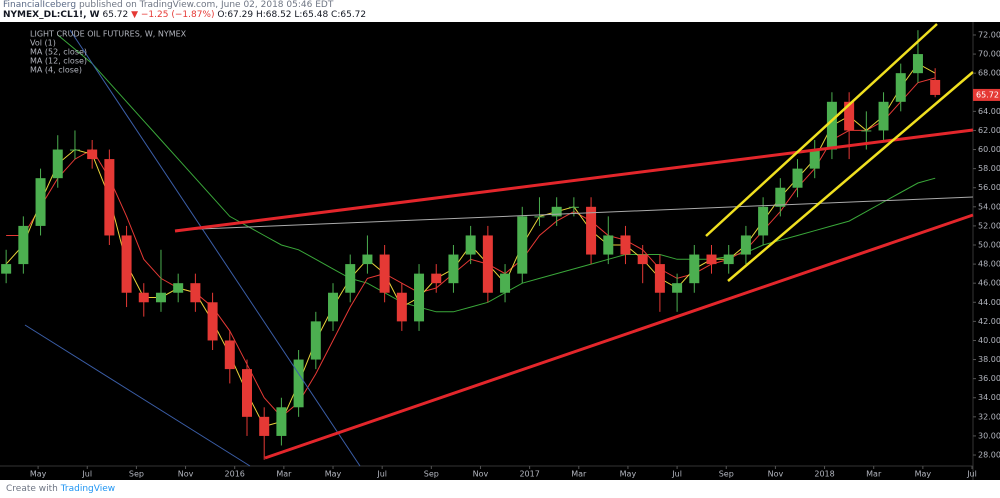  I want to click on last-price-box, so click(986, 94).